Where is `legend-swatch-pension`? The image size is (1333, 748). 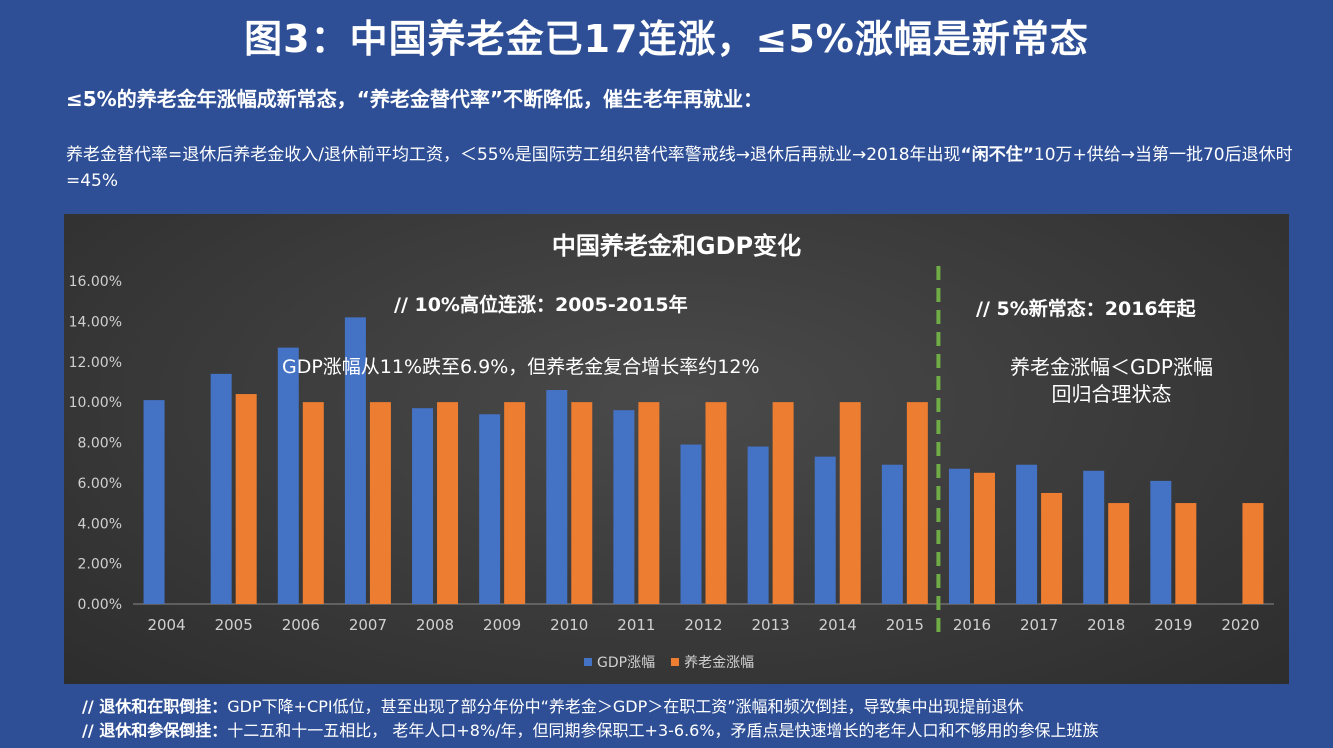
legend-swatch-pension is located at coordinates (675, 662).